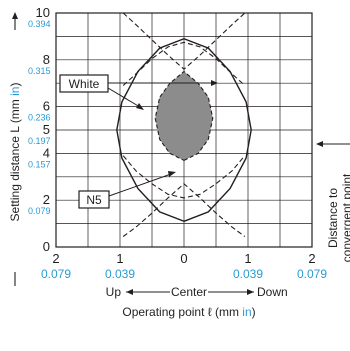  I want to click on y-axis-title-prefix: Setting distance L (mm, so click(15, 159).